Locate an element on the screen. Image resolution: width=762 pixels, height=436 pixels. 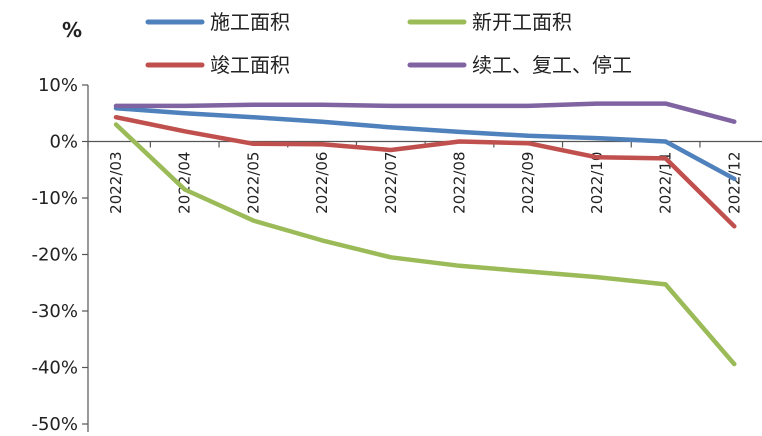
y-tick-label: -40% is located at coordinates (54, 368).